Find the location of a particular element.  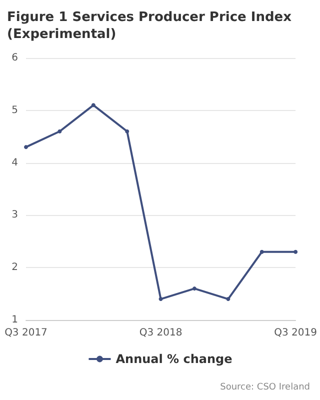

x-tick-label: Q3 2018 is located at coordinates (160, 333).